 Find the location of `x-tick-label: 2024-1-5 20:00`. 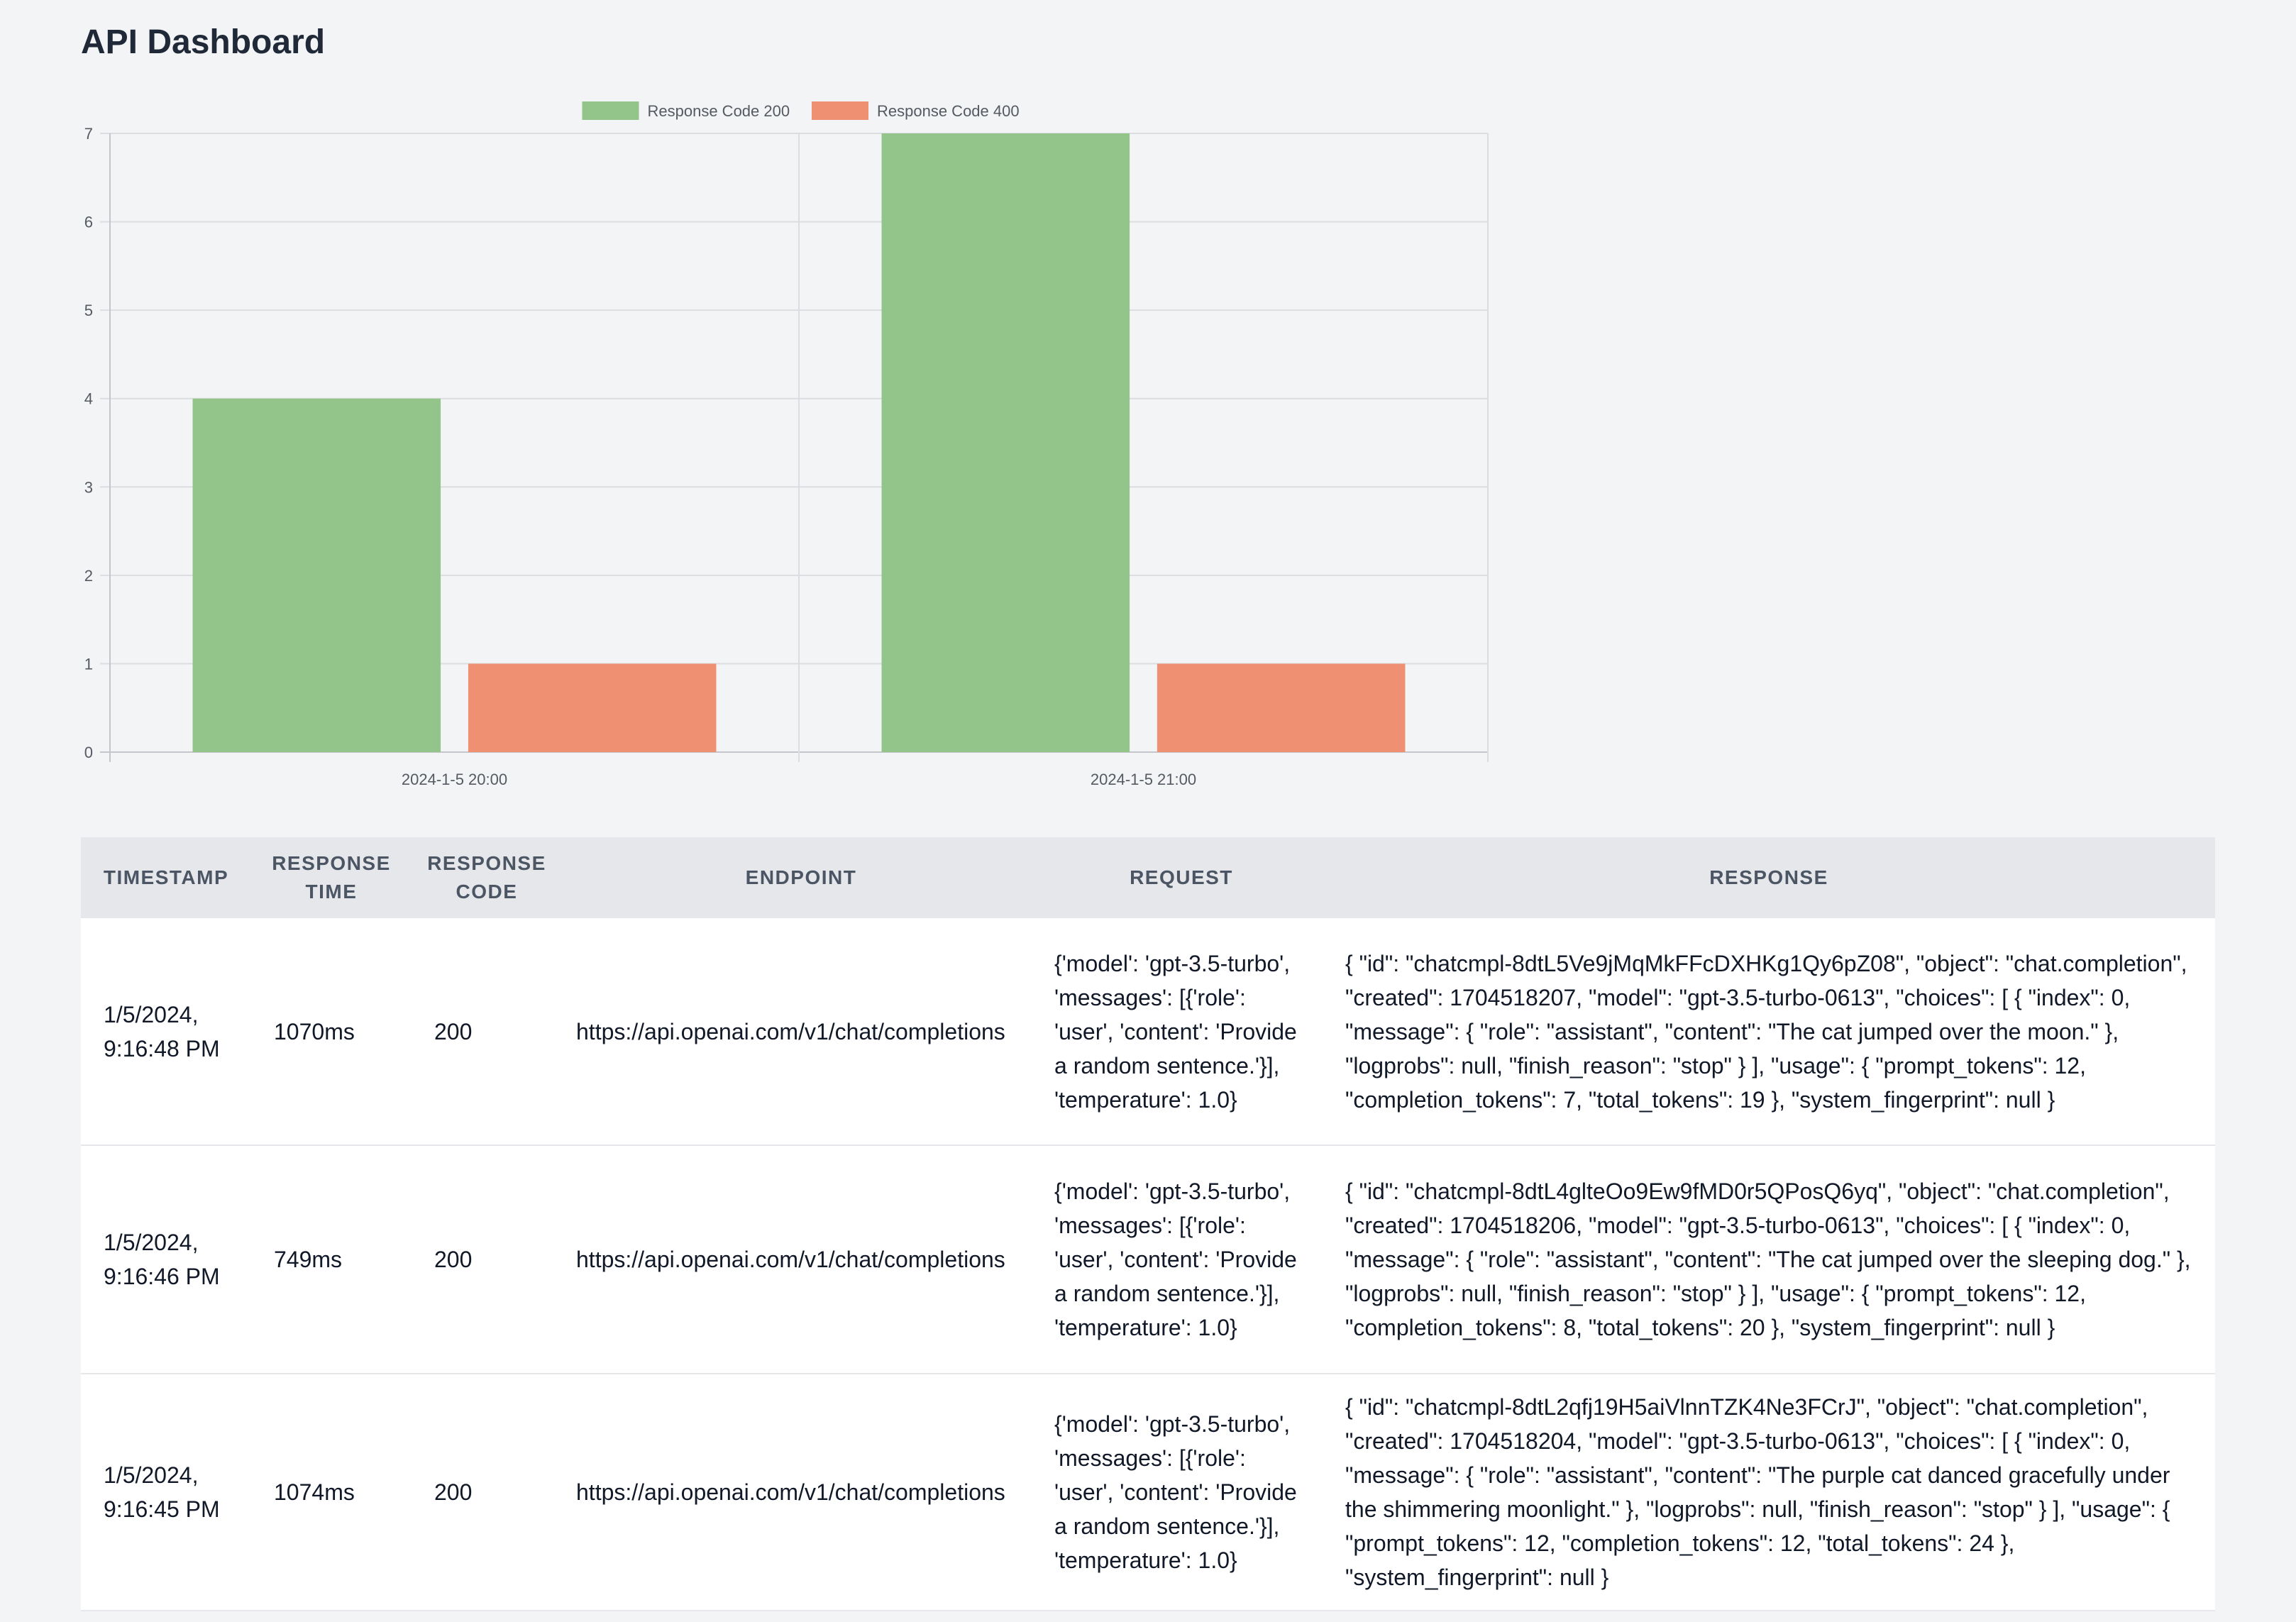

x-tick-label: 2024-1-5 20:00 is located at coordinates (455, 779).